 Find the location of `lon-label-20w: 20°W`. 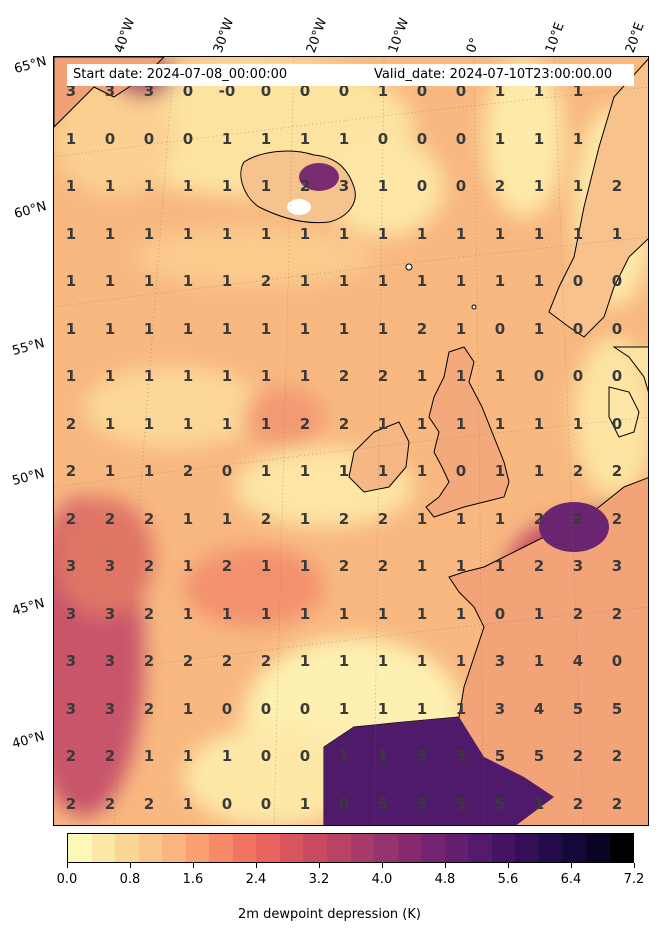

lon-label-20w: 20°W is located at coordinates (317, 35).